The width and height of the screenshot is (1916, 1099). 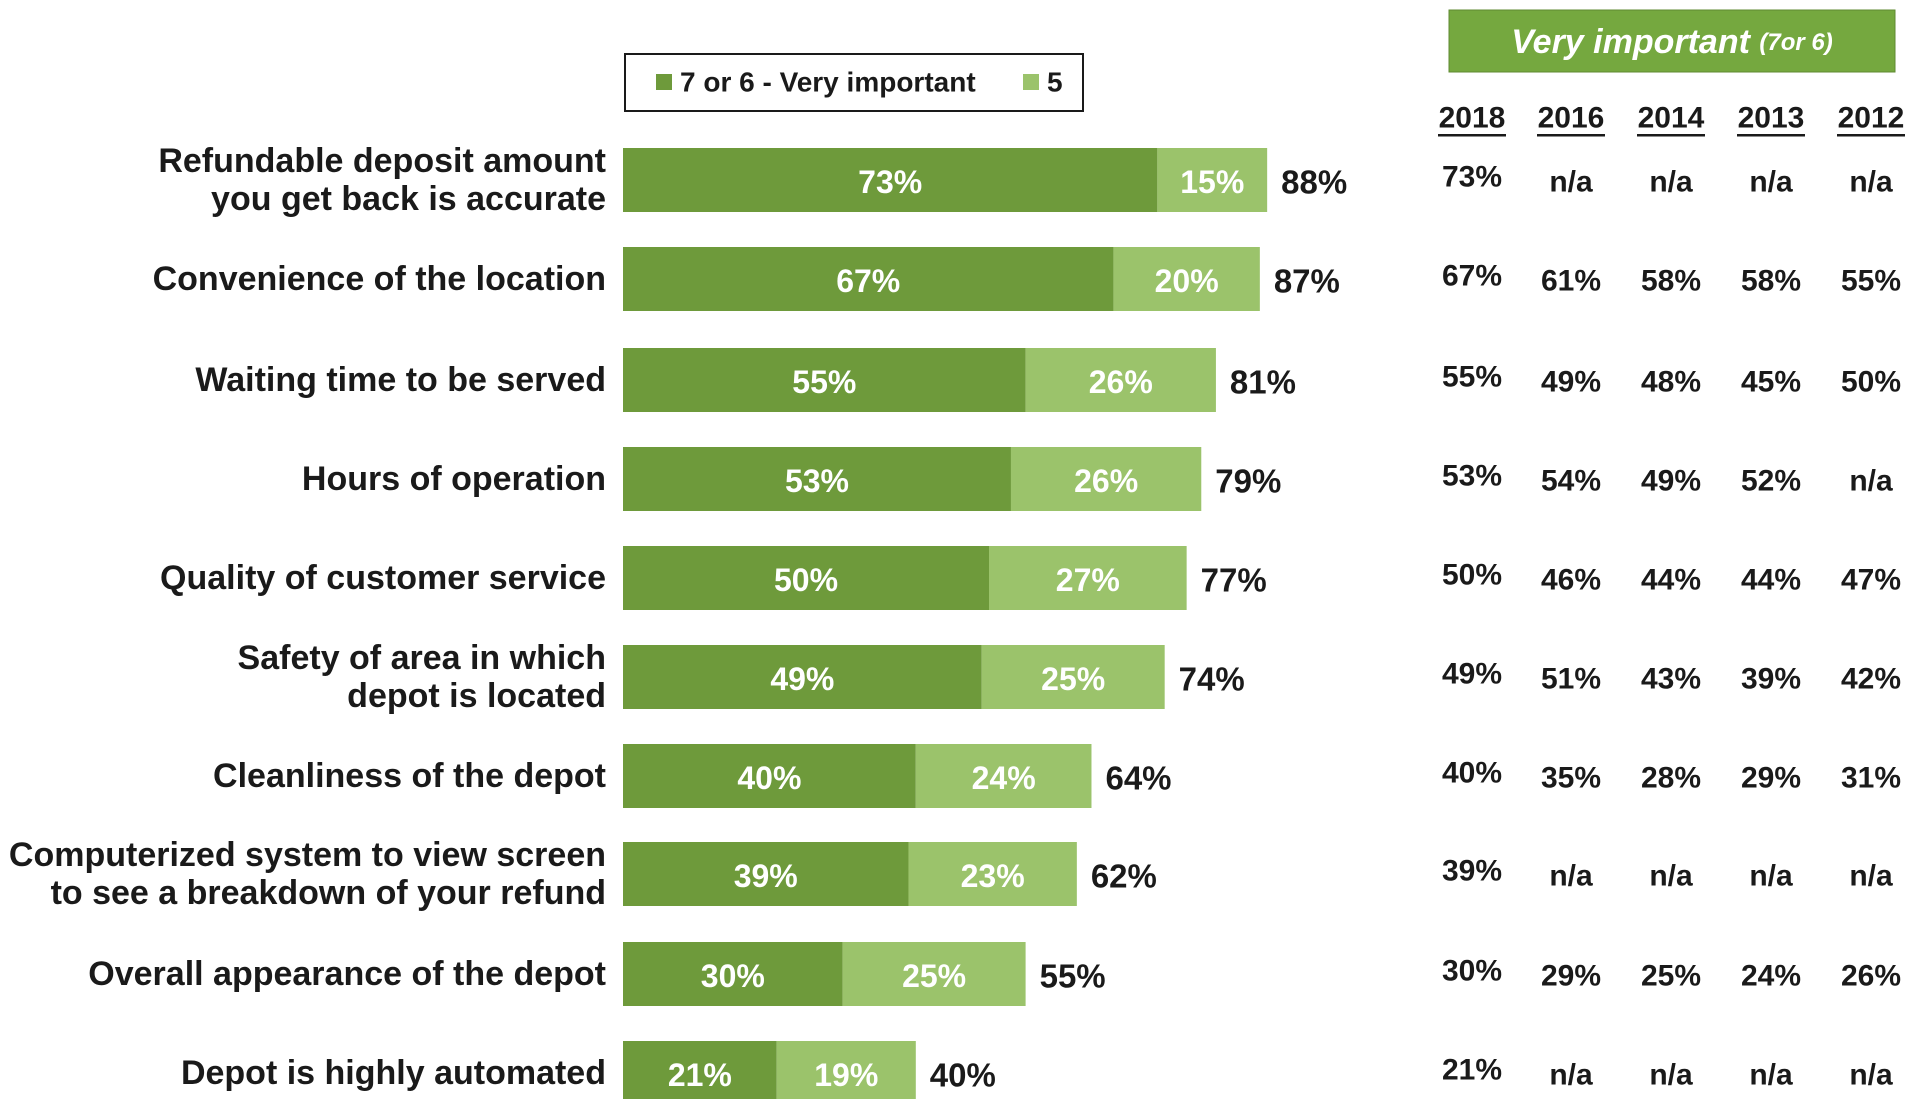 What do you see at coordinates (1771, 281) in the screenshot?
I see `table-cell: 58%` at bounding box center [1771, 281].